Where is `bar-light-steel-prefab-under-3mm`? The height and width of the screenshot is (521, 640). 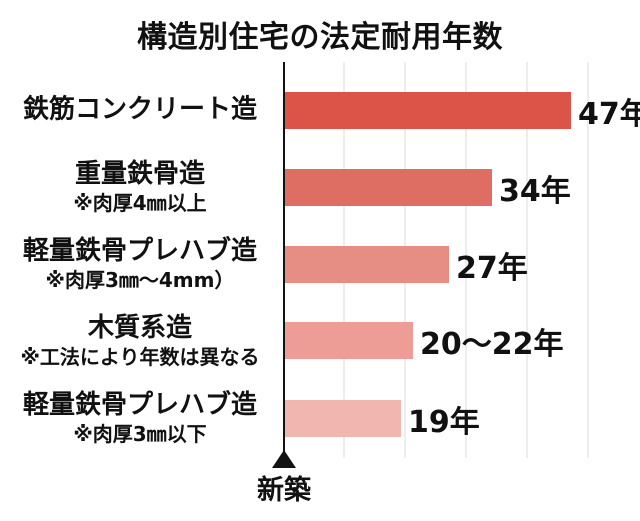 bar-light-steel-prefab-under-3mm is located at coordinates (343, 418).